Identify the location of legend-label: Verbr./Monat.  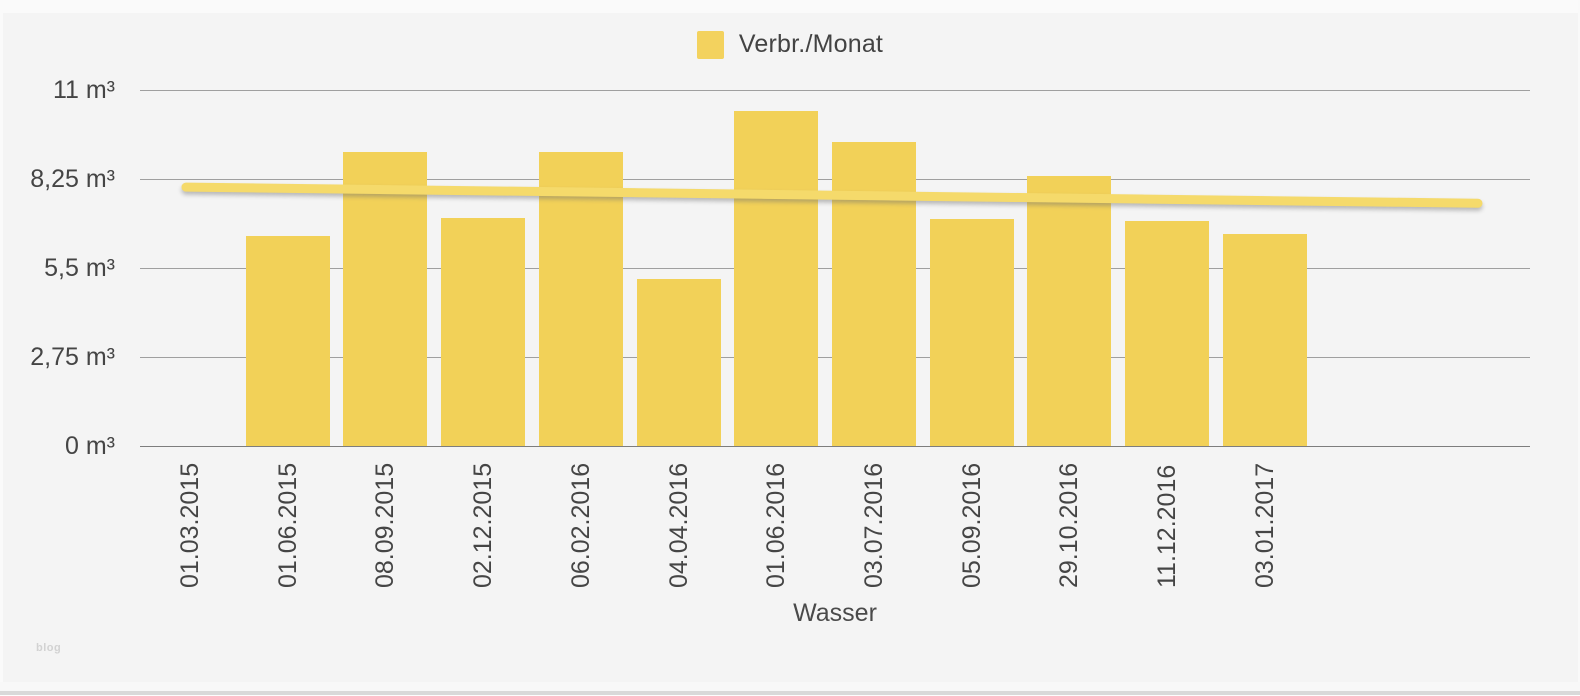
(811, 44).